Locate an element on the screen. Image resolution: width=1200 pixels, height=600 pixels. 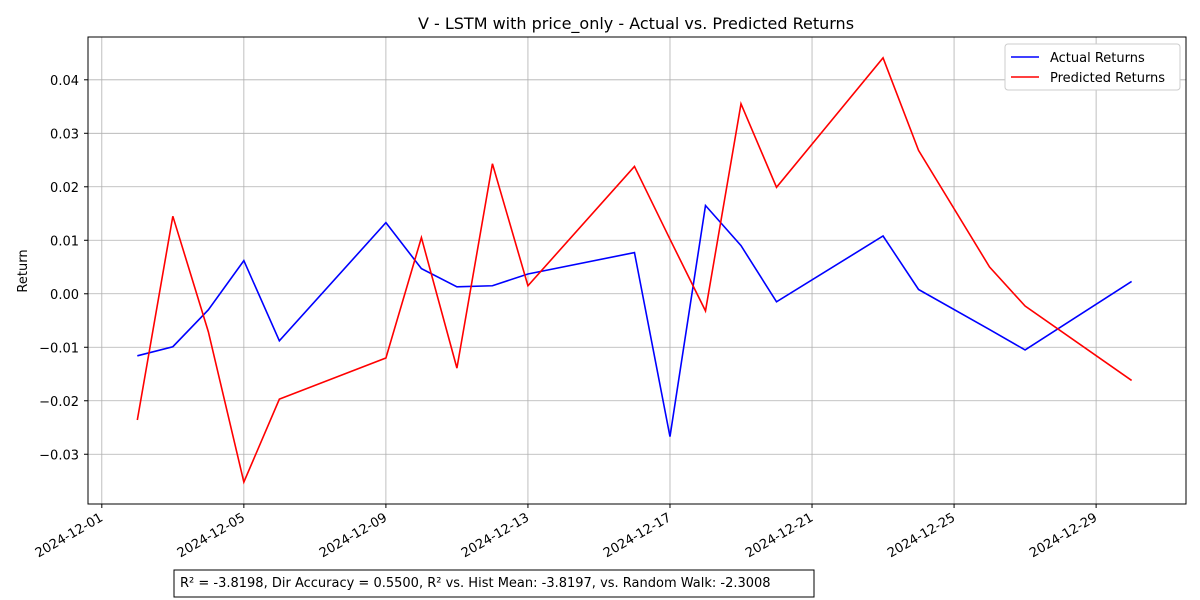
legend-label: Actual Returns is located at coordinates (1097, 58).